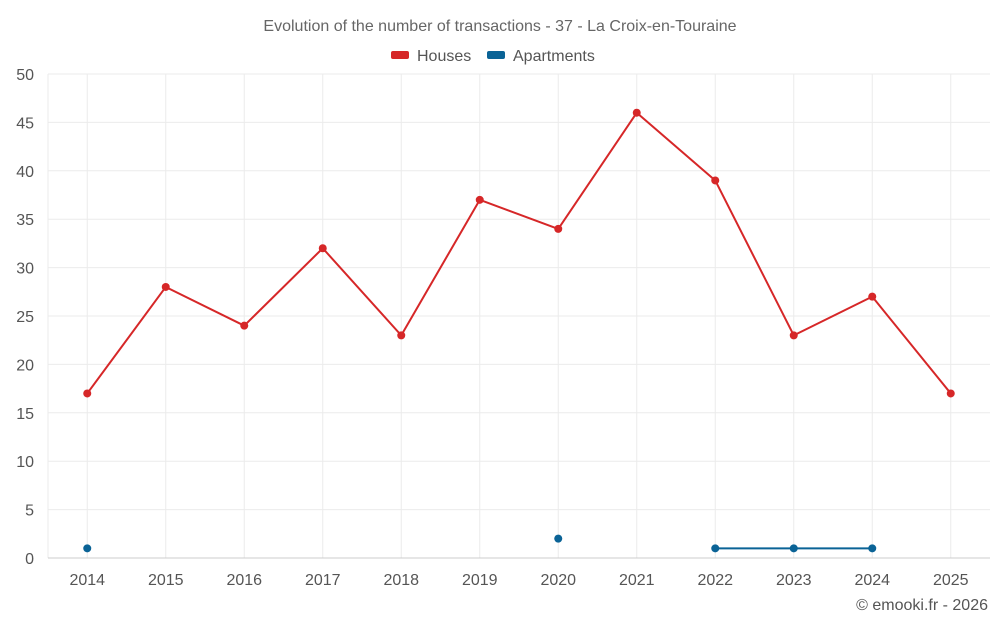 The width and height of the screenshot is (1000, 625). I want to click on legend-label-apartments: Apartments, so click(554, 56).